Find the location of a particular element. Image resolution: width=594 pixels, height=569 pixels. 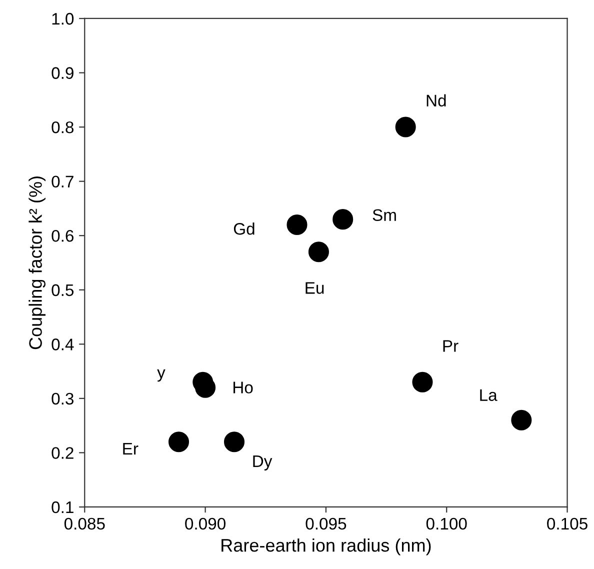

annotation: Gd is located at coordinates (244, 228).